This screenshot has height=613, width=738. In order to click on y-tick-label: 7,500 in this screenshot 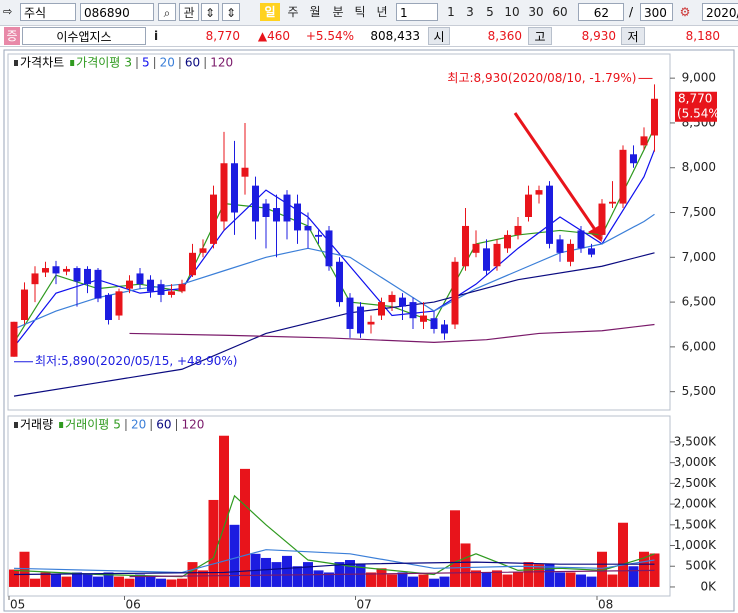, I will do `click(699, 212)`.